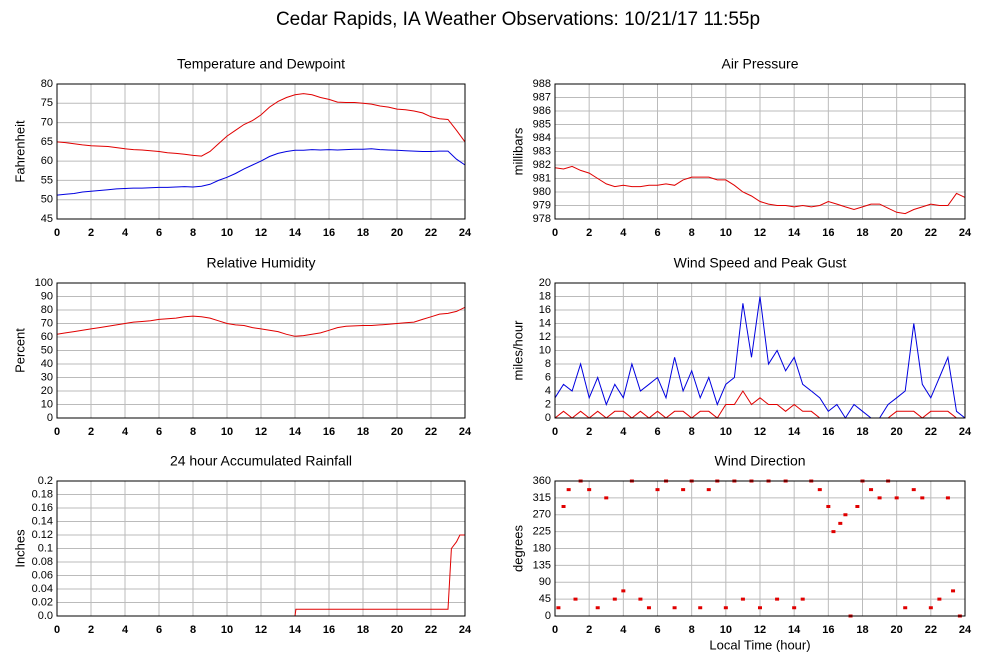  I want to click on y-tick-label: 100, so click(44, 283).